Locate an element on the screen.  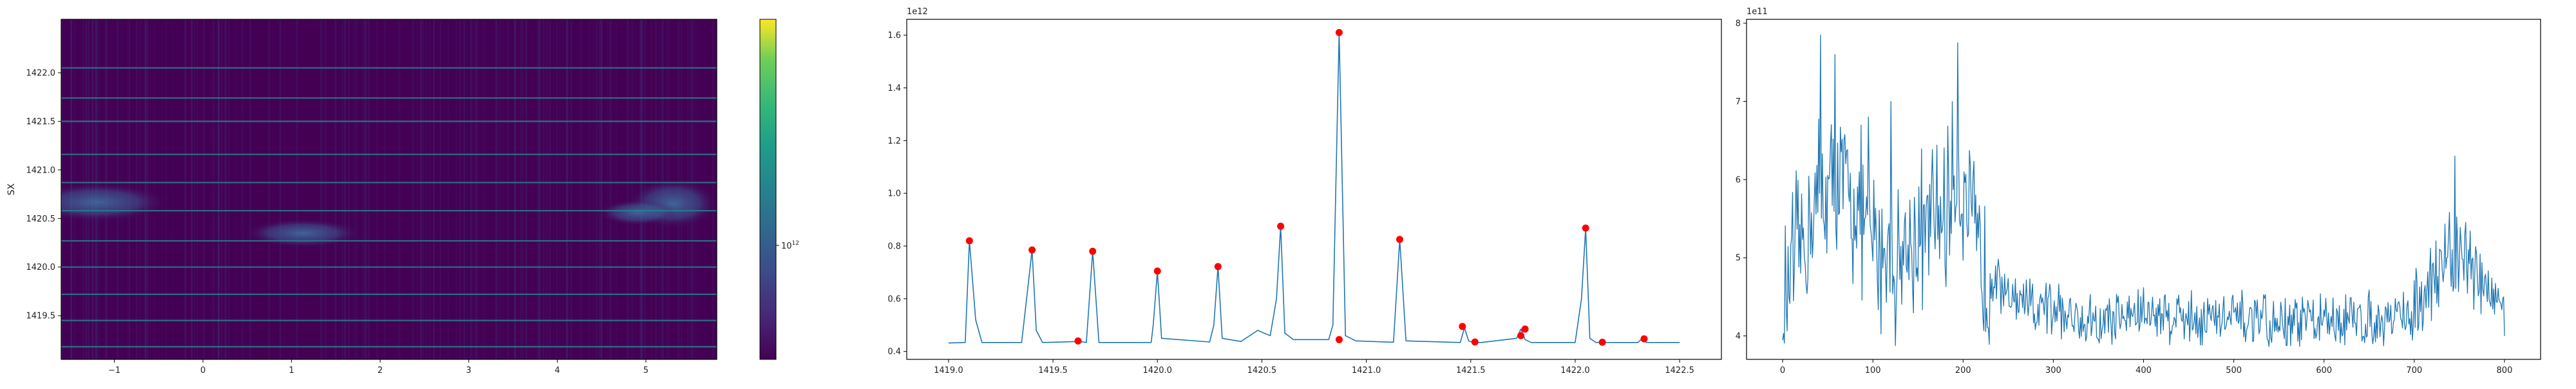
noise-y-ticks: 4 5 6 7 8 is located at coordinates (1741, 180).